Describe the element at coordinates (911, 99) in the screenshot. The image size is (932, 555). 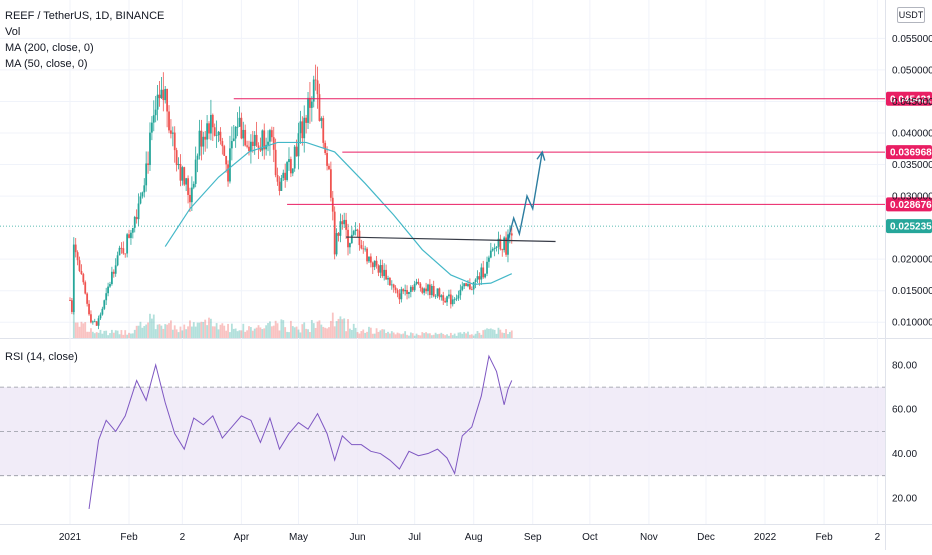
I see `level-price-label: 0.045421` at that location.